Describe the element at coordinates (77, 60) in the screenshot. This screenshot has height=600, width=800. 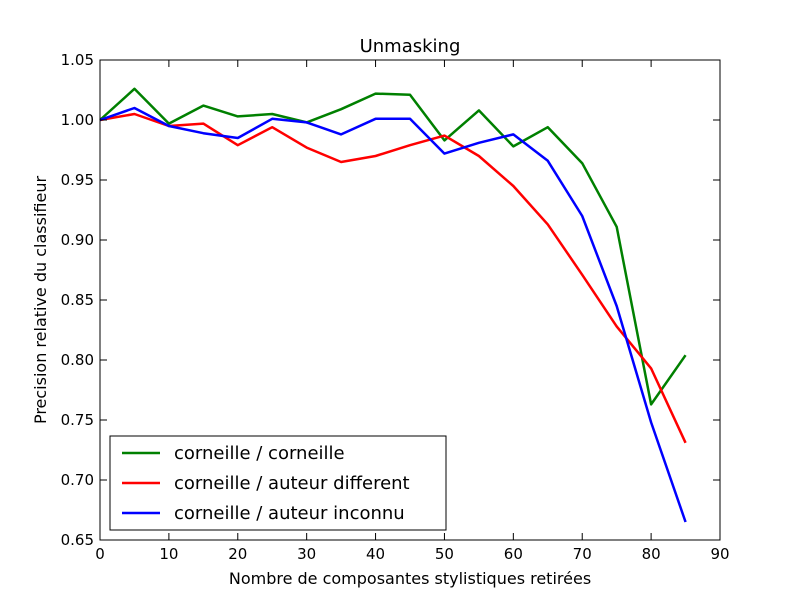
I see `y-tick-label: 1.05` at that location.